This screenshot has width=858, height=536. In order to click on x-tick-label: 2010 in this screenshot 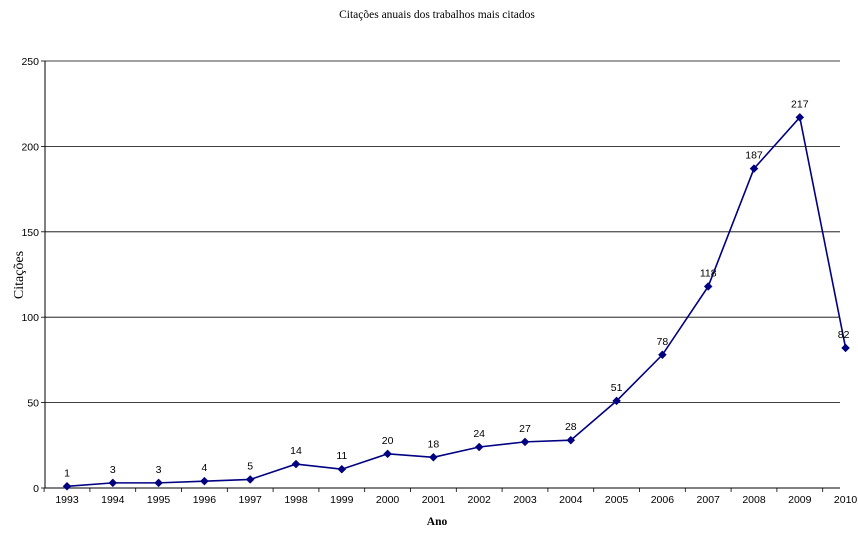, I will do `click(846, 500)`.